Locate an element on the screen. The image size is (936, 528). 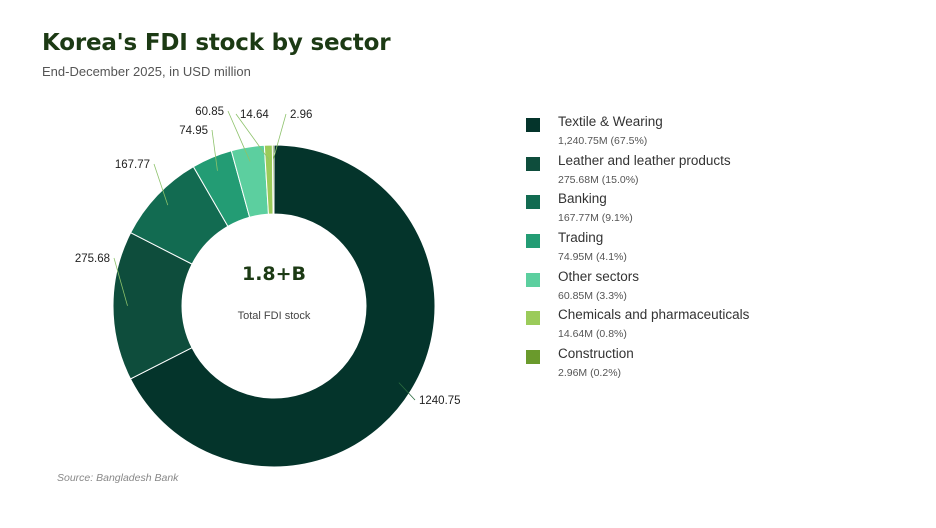
legend-detail-construction: 2.96M (0.2%) is located at coordinates (590, 373).